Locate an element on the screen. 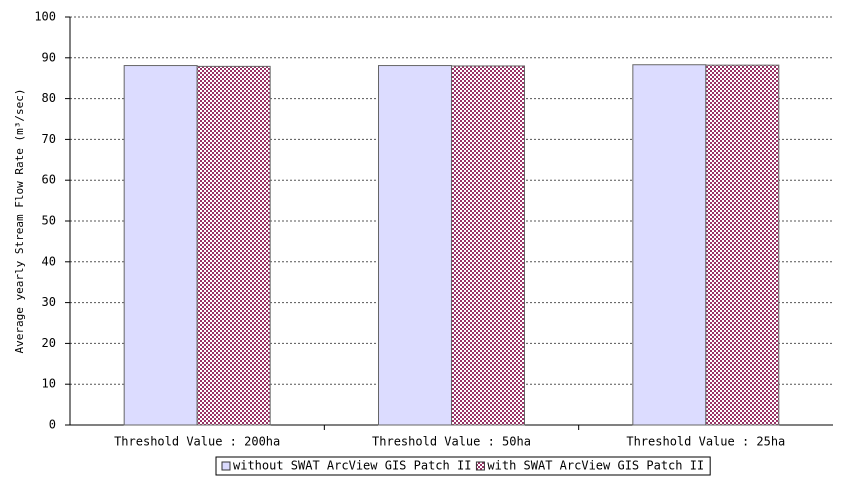 This screenshot has height=485, width=843. legend-label: without SWAT ArcView GIS Patch II is located at coordinates (352, 466).